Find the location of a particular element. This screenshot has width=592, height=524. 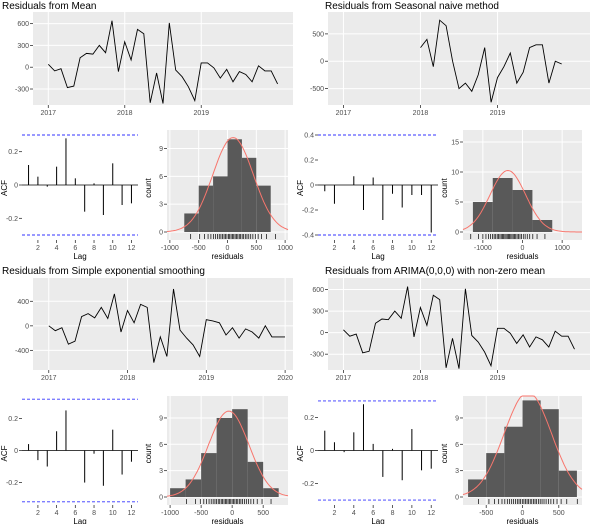

panel-title: Residuals from Mean is located at coordinates (49, 6).